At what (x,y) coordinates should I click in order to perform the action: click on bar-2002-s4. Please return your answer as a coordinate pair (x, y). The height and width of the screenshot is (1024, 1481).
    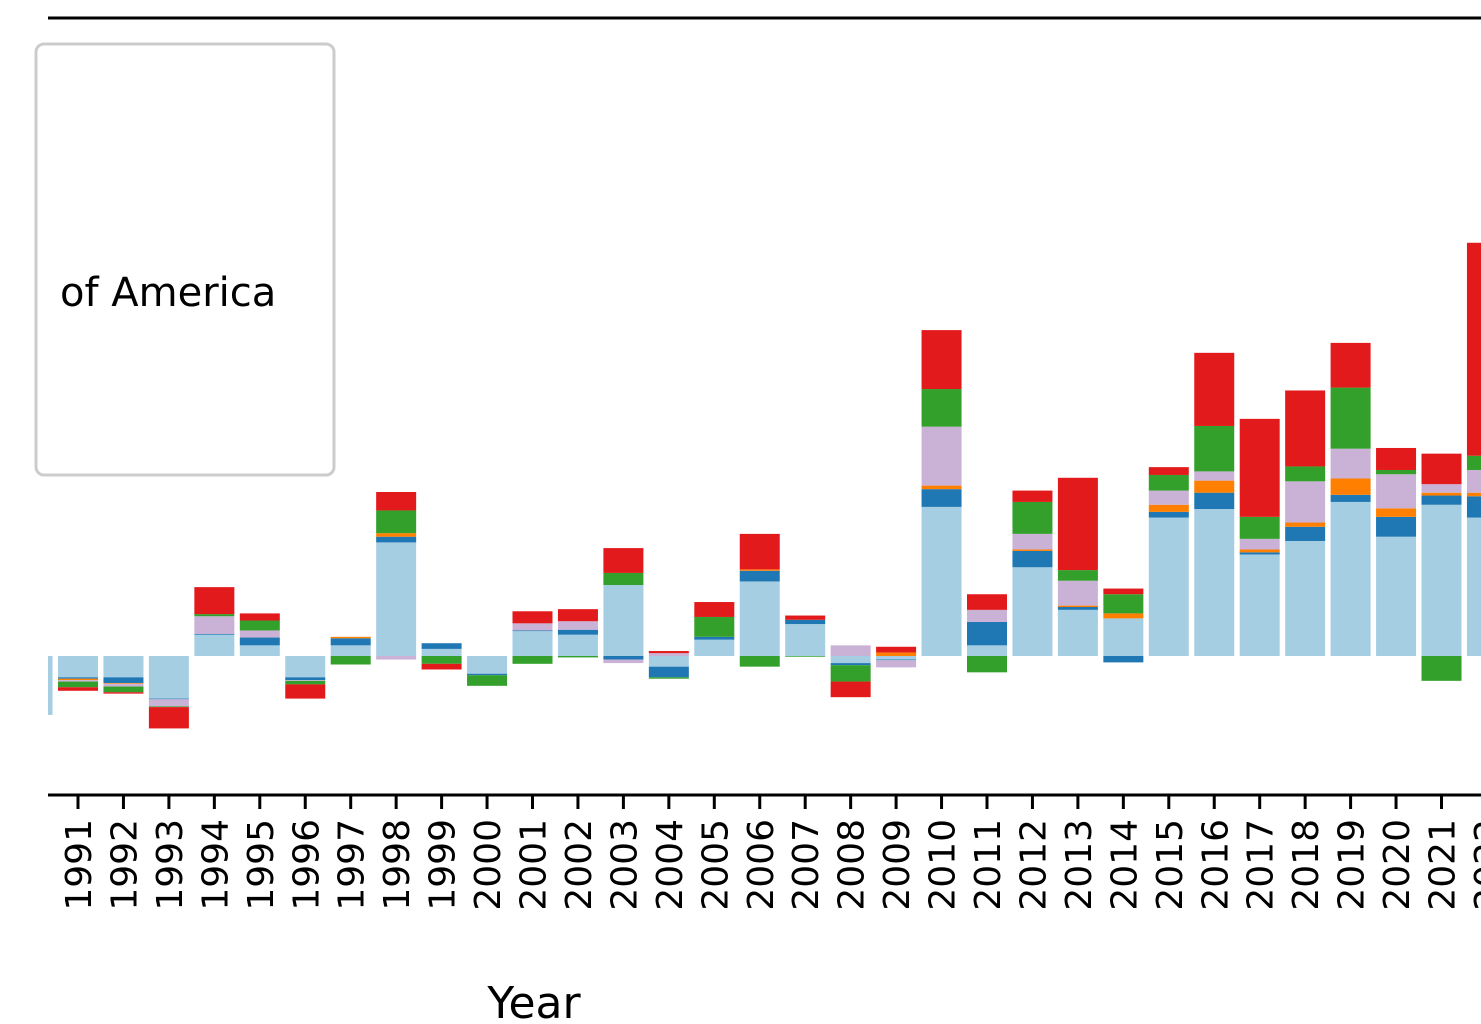
    Looking at the image, I should click on (577, 657).